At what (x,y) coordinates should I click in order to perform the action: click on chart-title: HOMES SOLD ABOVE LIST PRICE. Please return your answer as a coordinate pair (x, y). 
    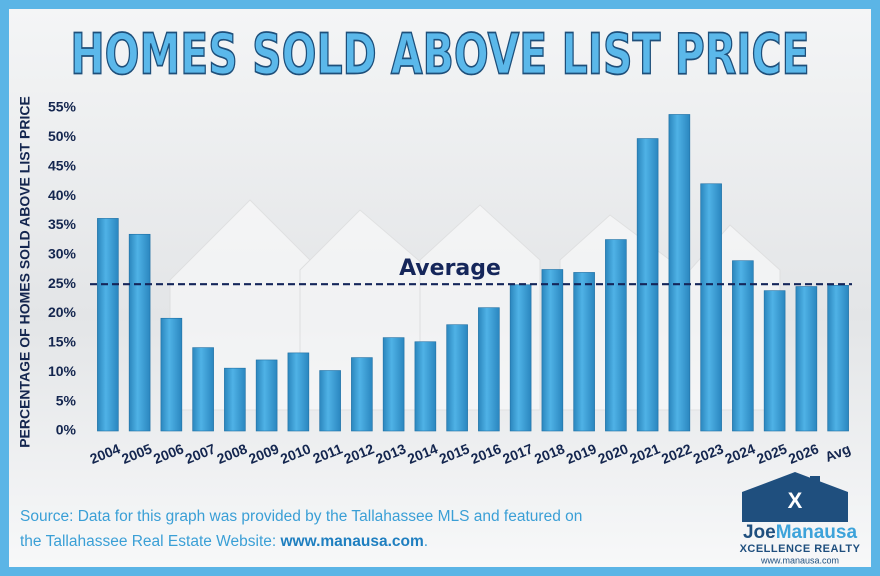
    Looking at the image, I should click on (439, 54).